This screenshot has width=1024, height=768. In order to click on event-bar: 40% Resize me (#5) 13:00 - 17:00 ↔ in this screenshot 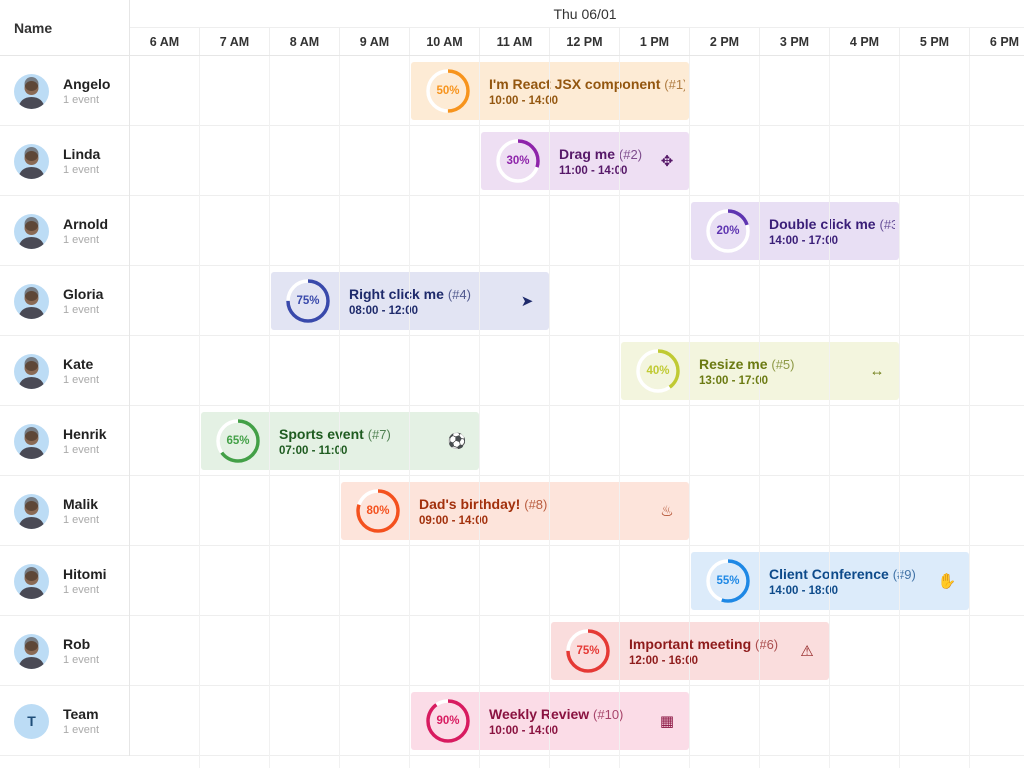, I will do `click(760, 371)`.